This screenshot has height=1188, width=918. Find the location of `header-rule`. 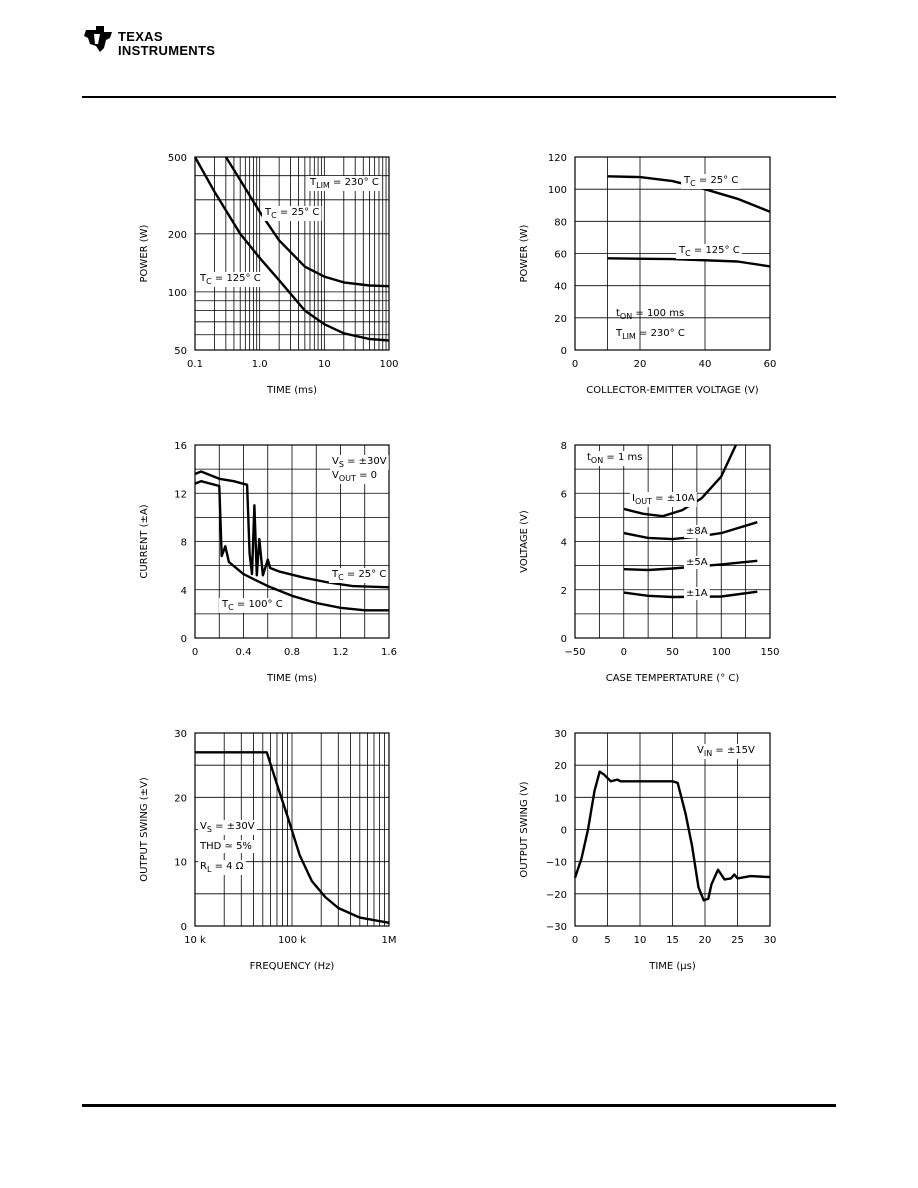

header-rule is located at coordinates (459, 97).